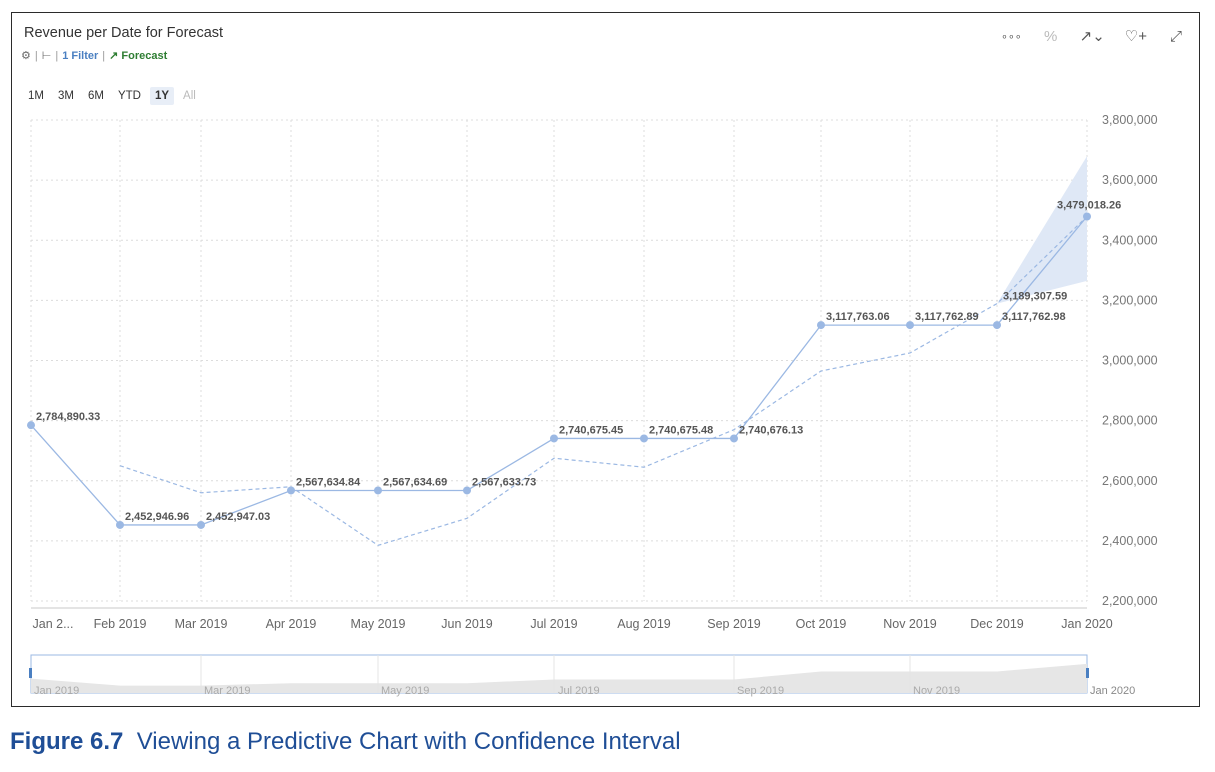 The width and height of the screenshot is (1215, 772). Describe the element at coordinates (36, 96) in the screenshot. I see `range-1m: 1M` at that location.